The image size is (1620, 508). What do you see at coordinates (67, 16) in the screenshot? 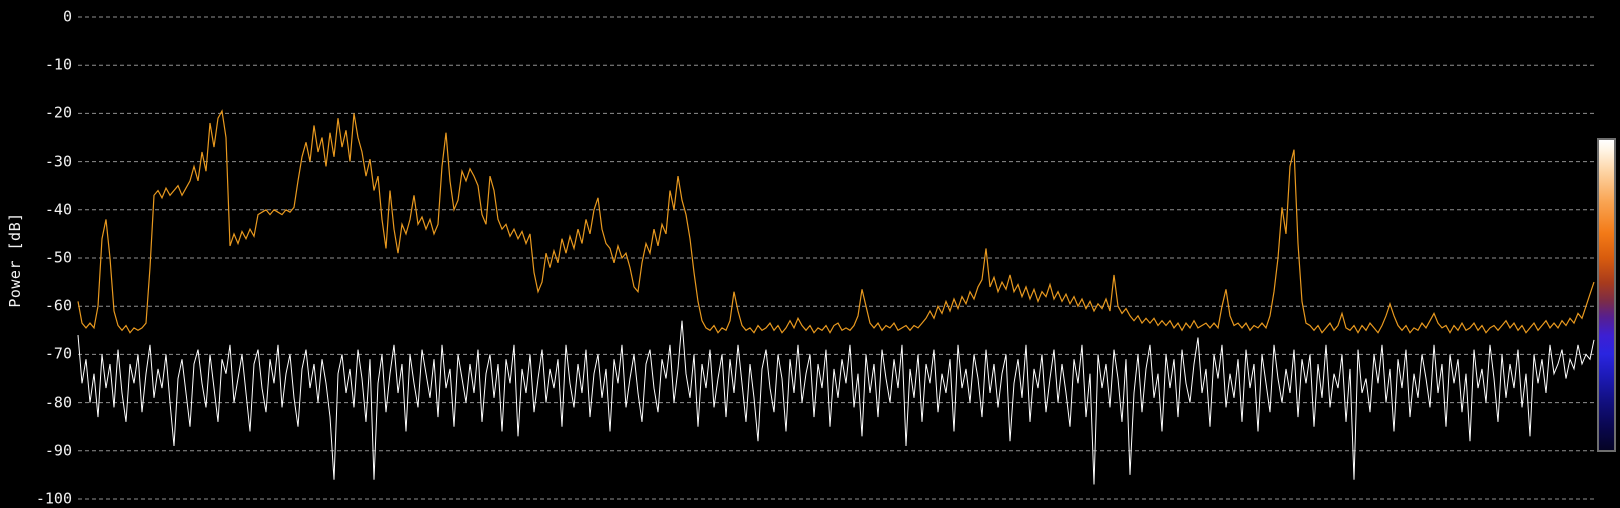
I see `y-tick-label-0: 0` at bounding box center [67, 16].